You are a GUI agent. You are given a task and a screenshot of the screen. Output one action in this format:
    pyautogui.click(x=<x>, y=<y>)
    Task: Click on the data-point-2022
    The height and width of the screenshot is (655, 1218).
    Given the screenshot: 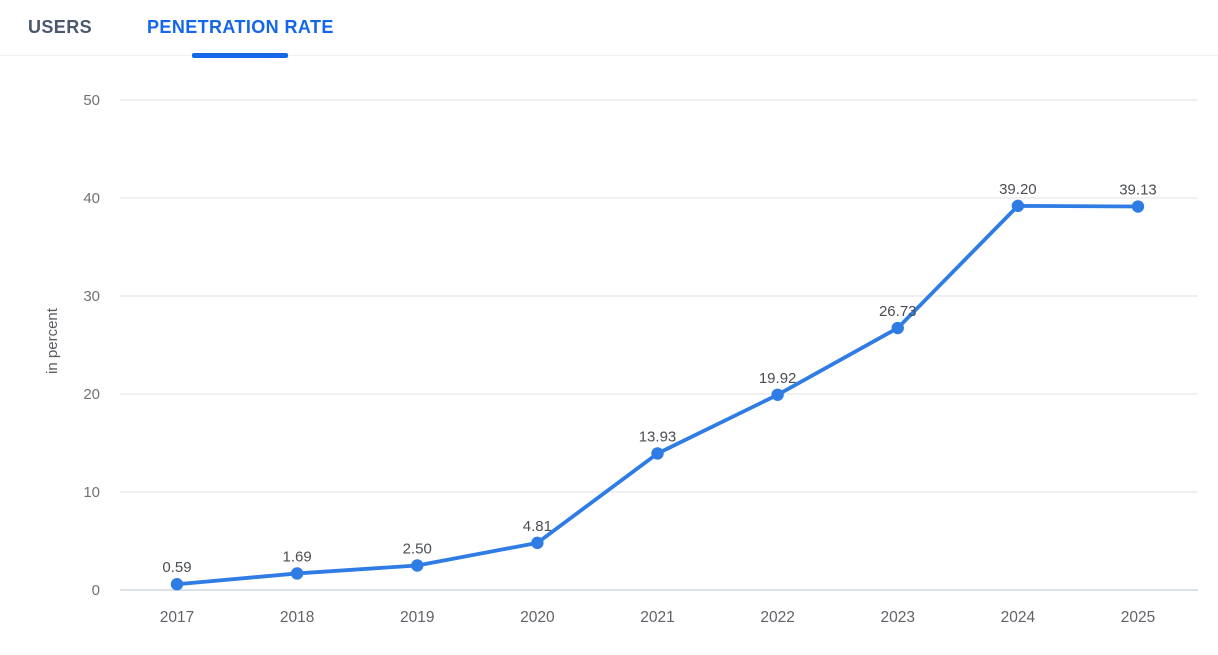 What is the action you would take?
    pyautogui.click(x=777, y=394)
    